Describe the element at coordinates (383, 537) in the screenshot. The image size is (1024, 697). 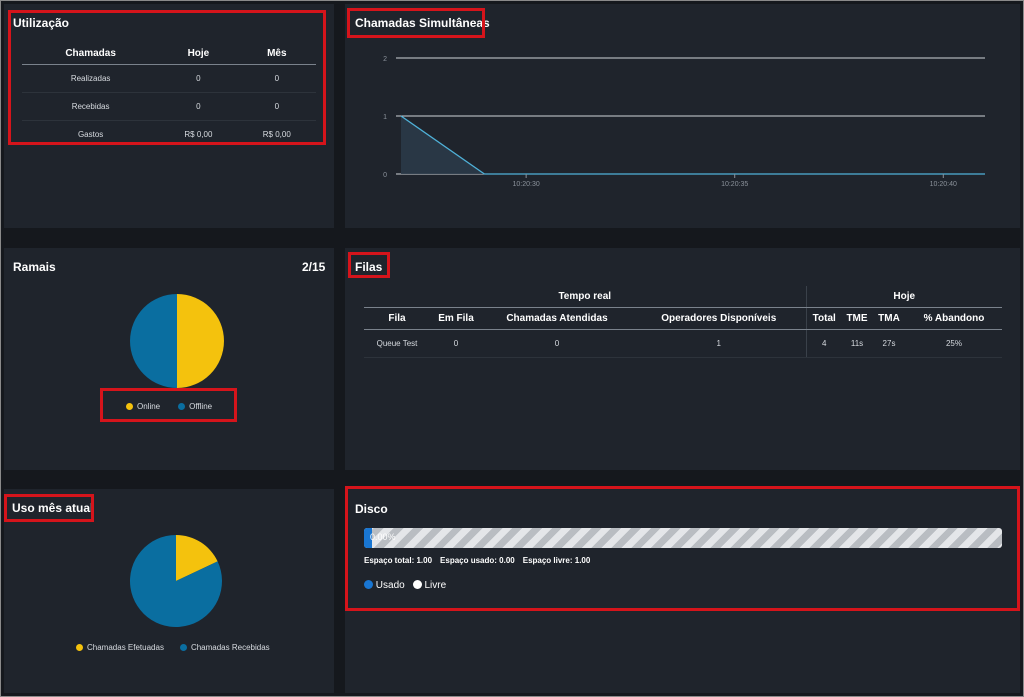
I see `disk-progress-label: 0.00%` at that location.